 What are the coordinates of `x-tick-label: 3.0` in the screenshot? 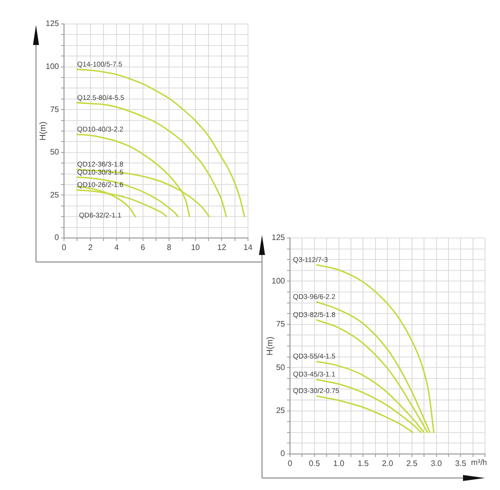 It's located at (436, 463).